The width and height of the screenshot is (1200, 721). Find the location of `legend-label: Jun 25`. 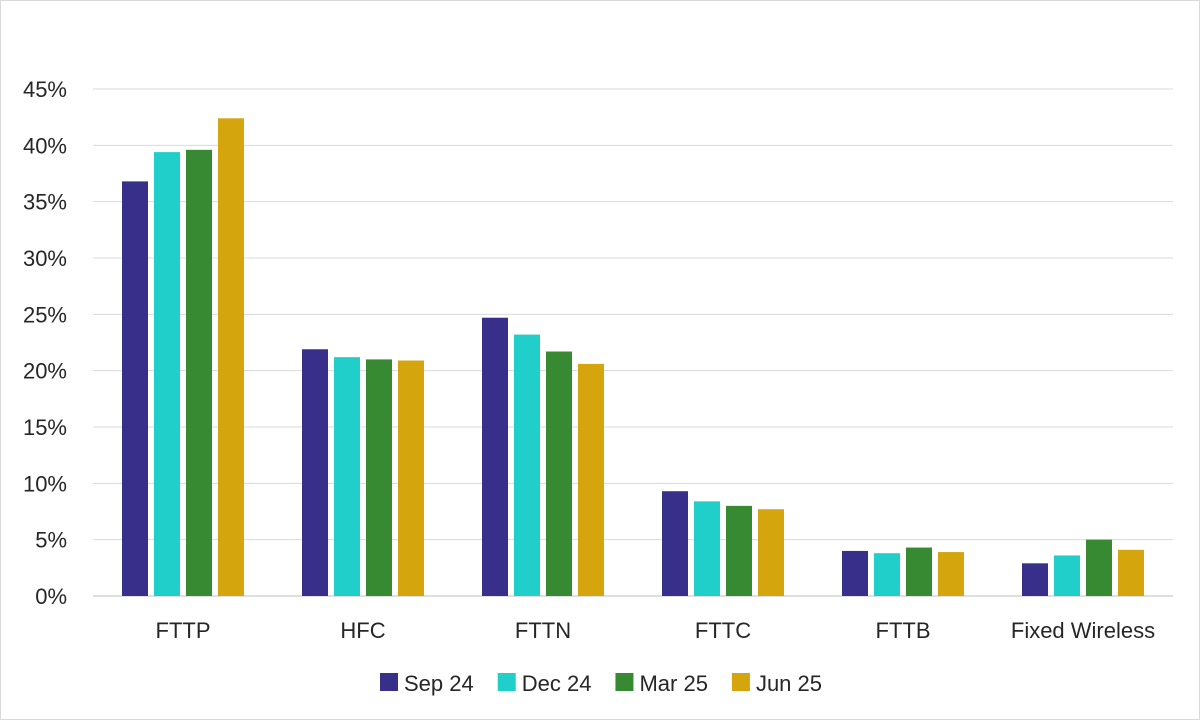

legend-label: Jun 25 is located at coordinates (789, 683).